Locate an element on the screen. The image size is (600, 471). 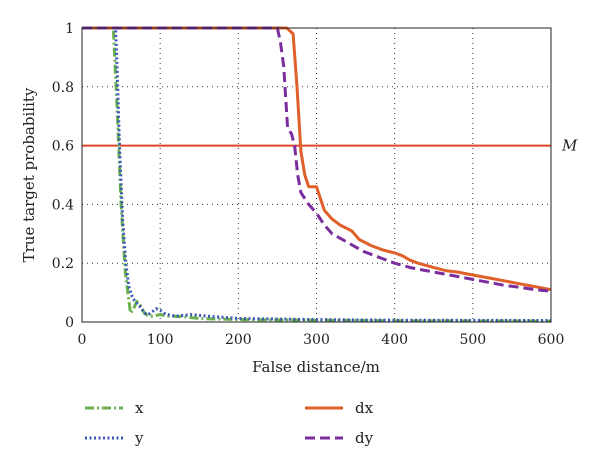
y-tick-label: 0 is located at coordinates (69, 323).